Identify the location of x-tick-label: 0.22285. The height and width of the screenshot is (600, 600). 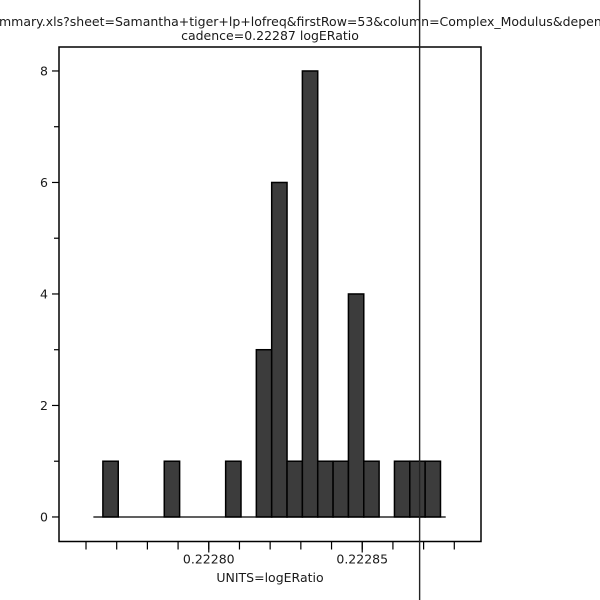
(362, 559).